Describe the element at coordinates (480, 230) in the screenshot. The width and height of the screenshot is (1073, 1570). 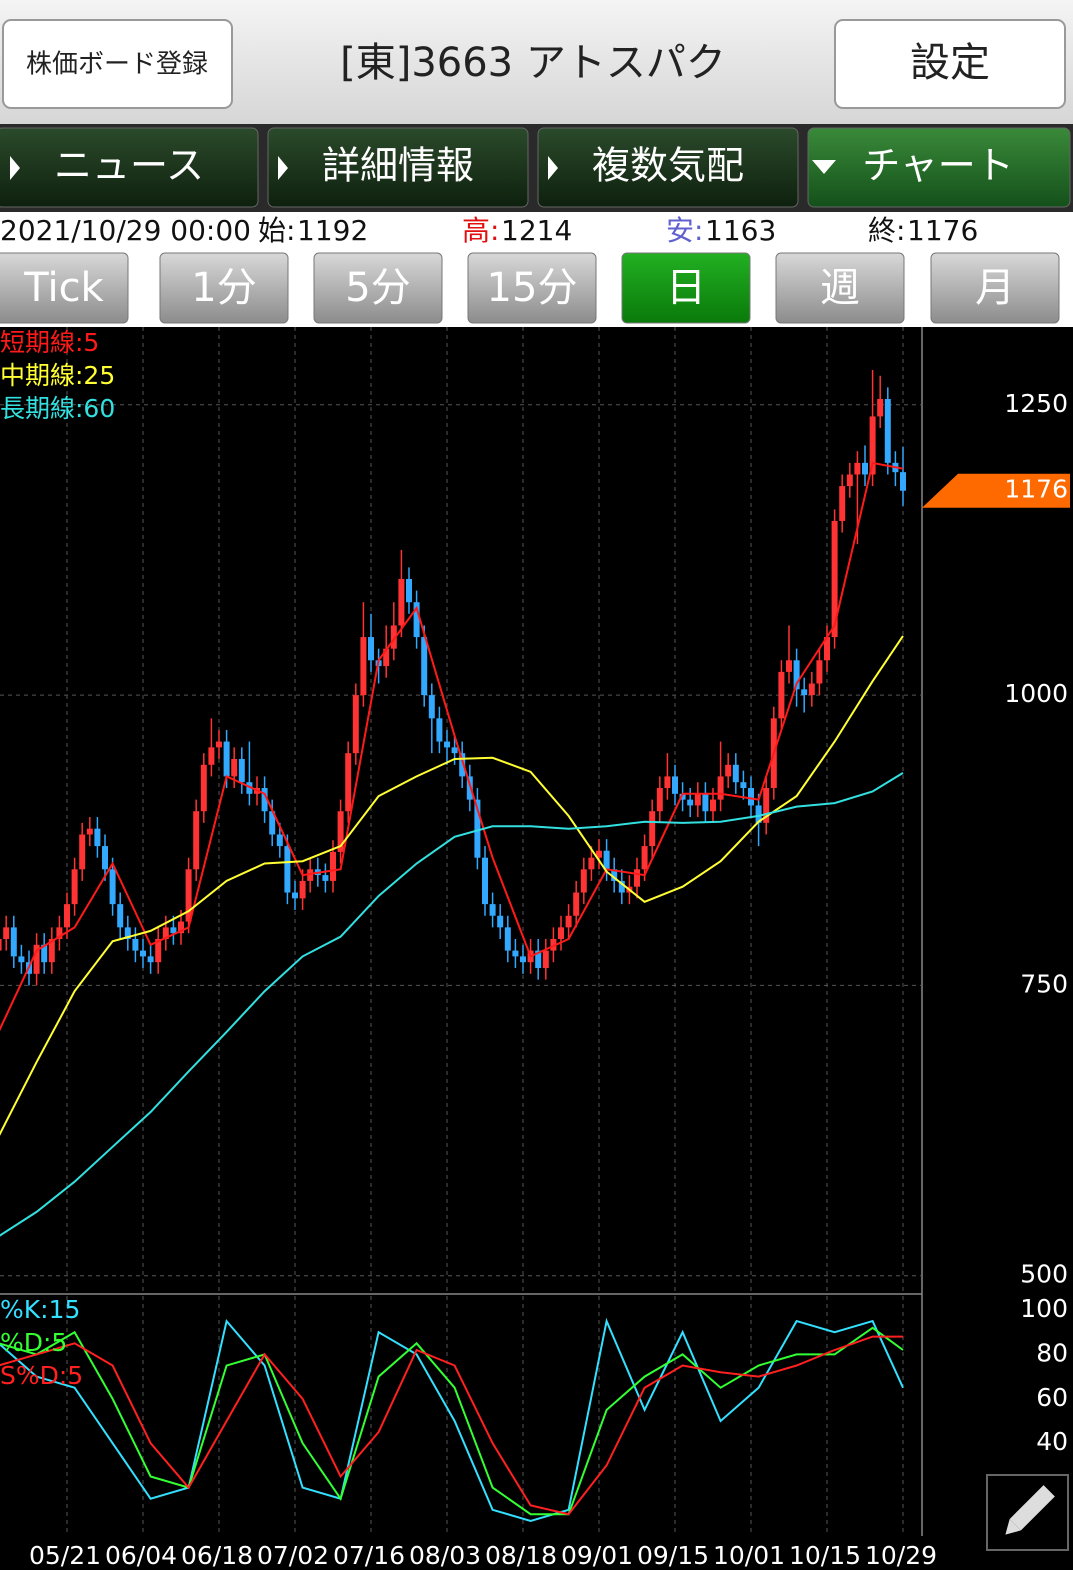
I see `high-label: 高:` at that location.